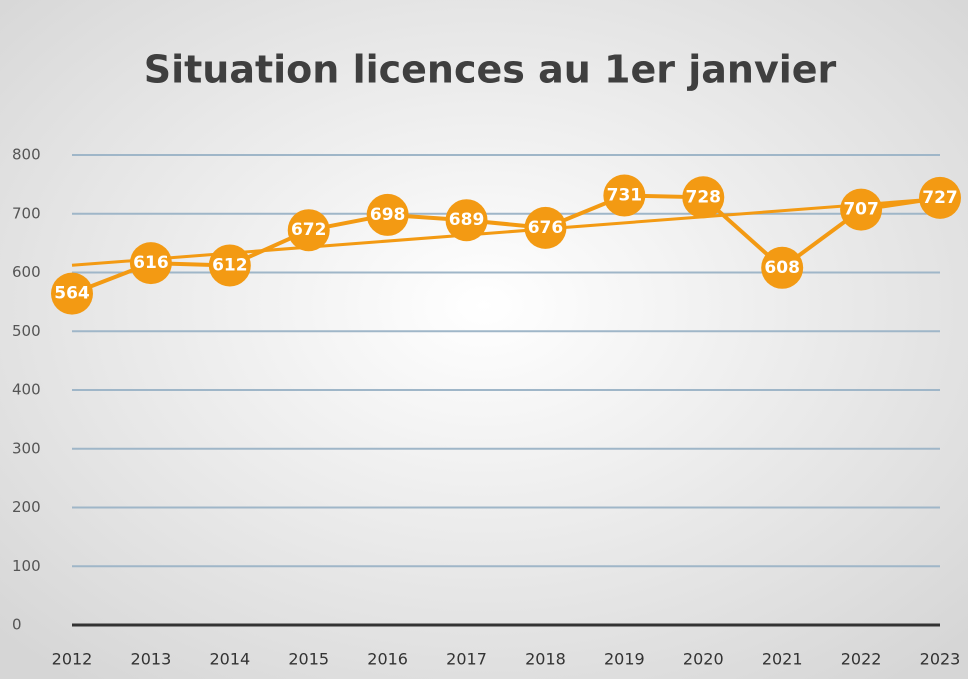 The height and width of the screenshot is (679, 968). Describe the element at coordinates (624, 659) in the screenshot. I see `x-tick-label: 2019` at that location.